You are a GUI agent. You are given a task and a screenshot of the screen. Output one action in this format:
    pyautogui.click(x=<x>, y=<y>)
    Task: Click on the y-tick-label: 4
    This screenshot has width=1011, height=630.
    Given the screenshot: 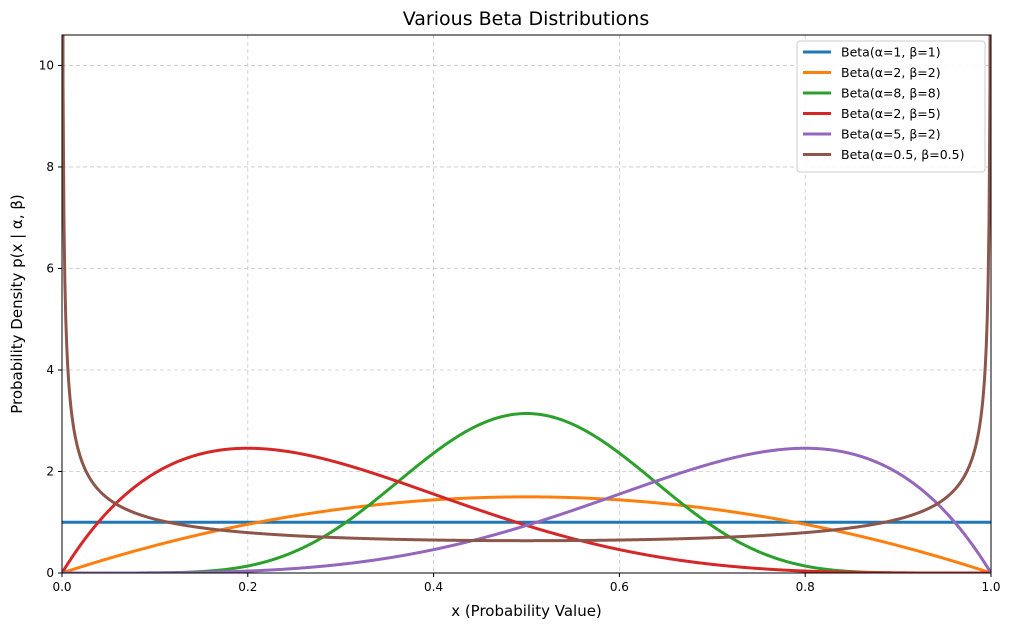 What is the action you would take?
    pyautogui.click(x=50, y=370)
    